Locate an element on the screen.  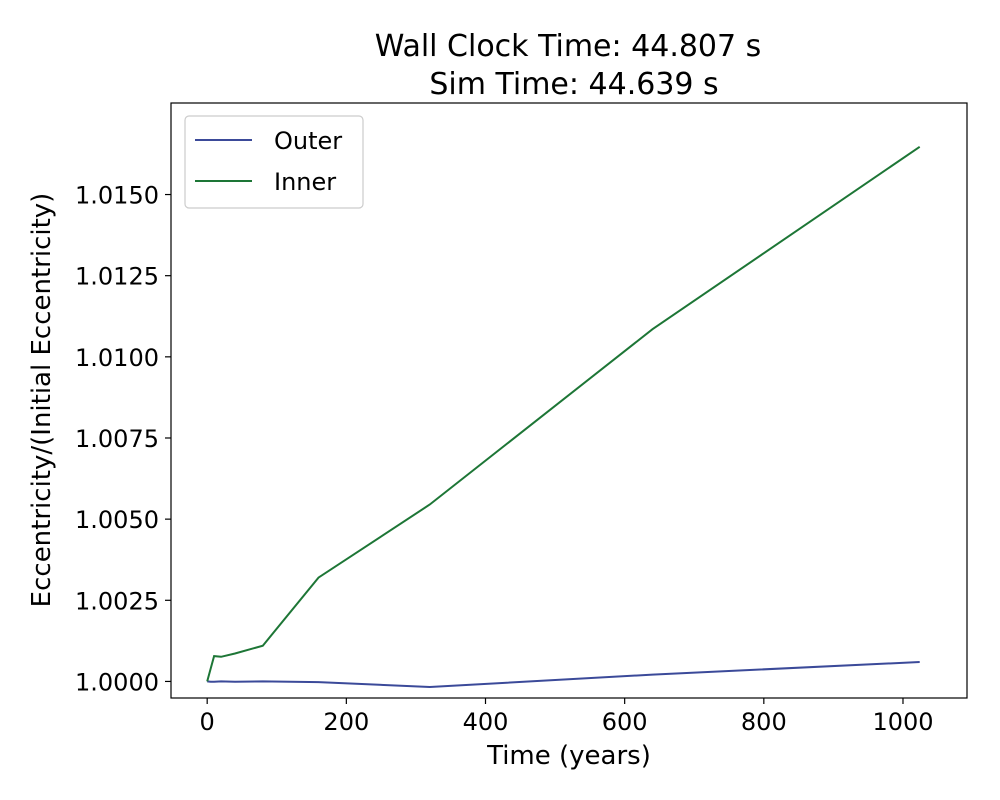
x-tick-label: 1000 is located at coordinates (902, 722).